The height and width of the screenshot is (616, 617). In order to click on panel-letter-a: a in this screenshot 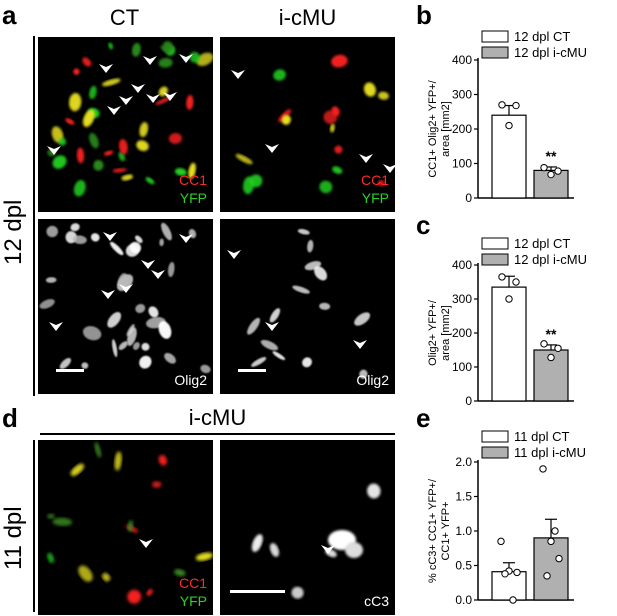, I will do `click(9, 15)`.